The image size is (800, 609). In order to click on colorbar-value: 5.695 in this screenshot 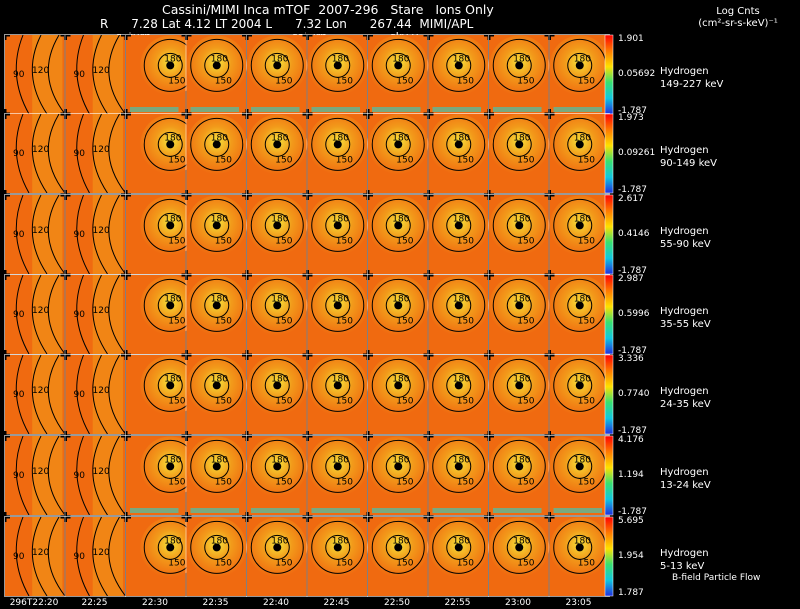, I will do `click(631, 521)`.